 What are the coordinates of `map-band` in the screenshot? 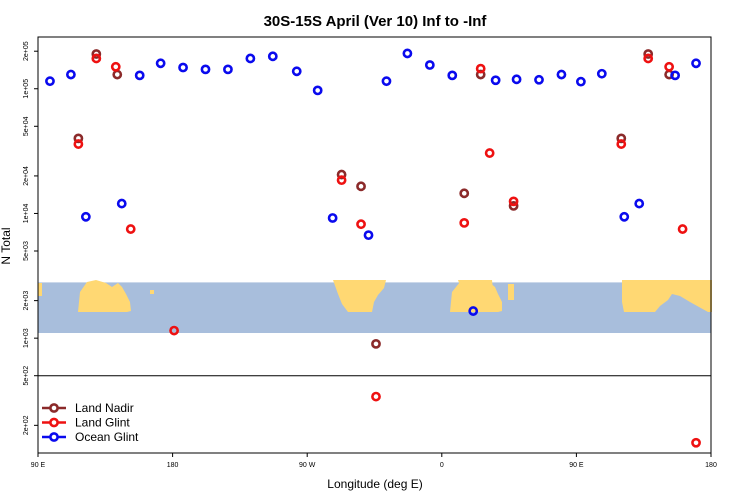 It's located at (375, 307).